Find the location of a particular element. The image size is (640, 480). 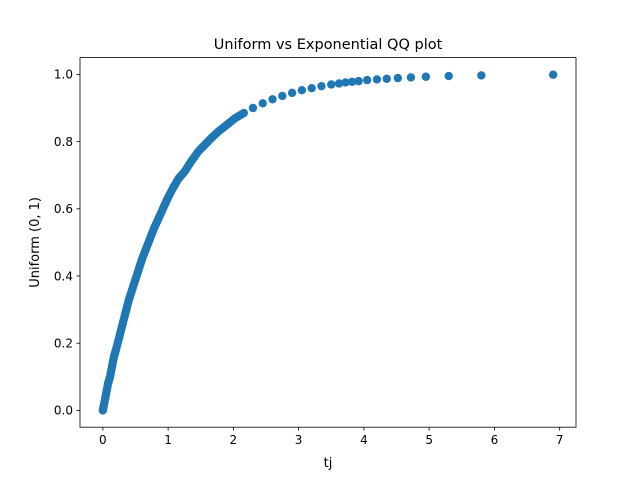

x-axis-label: tj is located at coordinates (328, 463).